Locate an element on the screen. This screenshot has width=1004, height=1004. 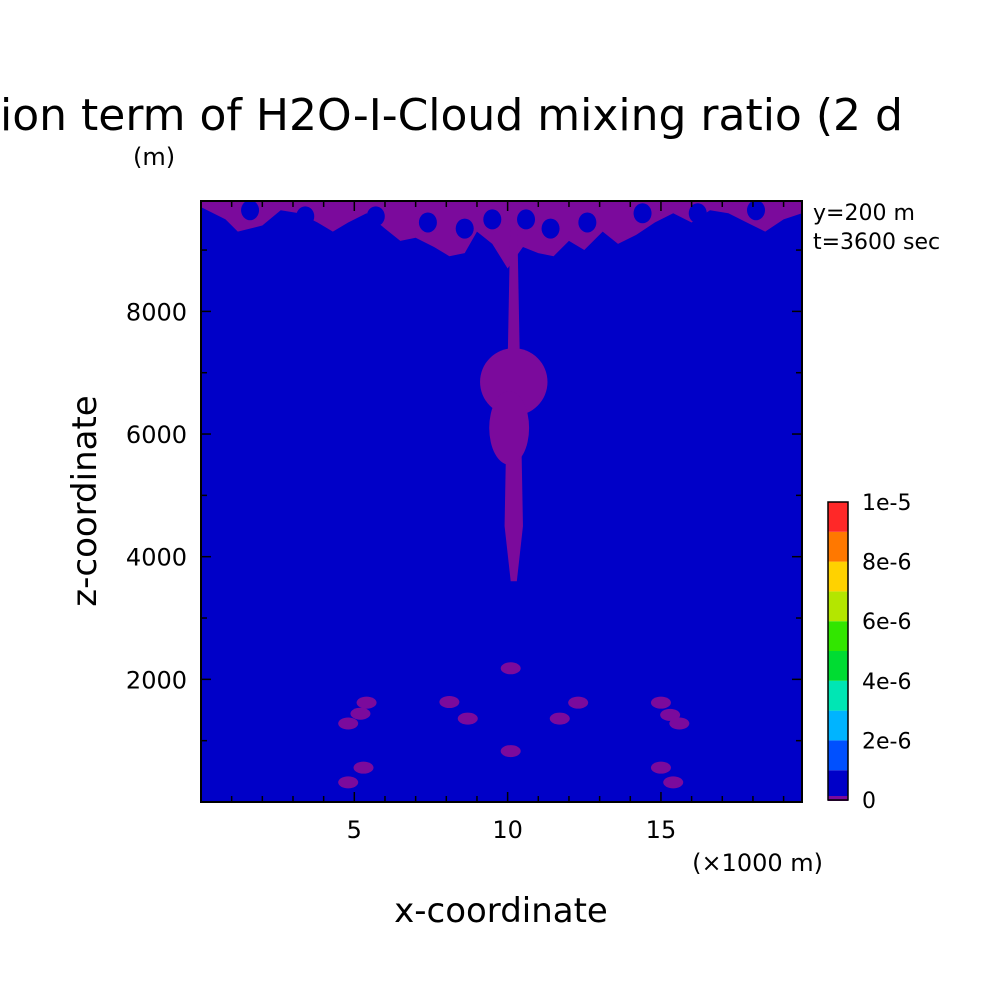
contour-region-upper-band is located at coordinates (501, 235).